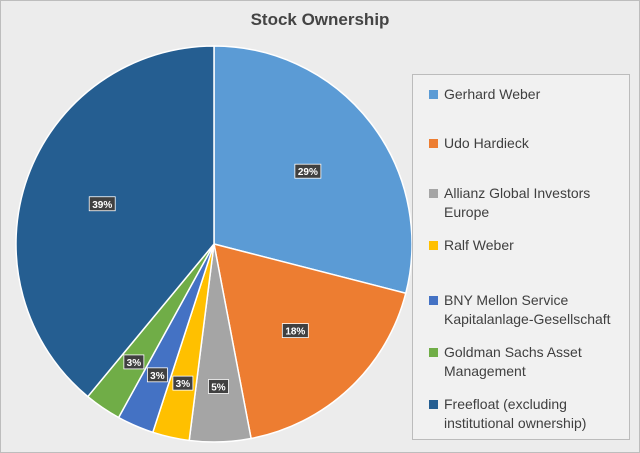  I want to click on legend-item-goldman-sachs: Goldman Sachs Asset Management, so click(527, 362).